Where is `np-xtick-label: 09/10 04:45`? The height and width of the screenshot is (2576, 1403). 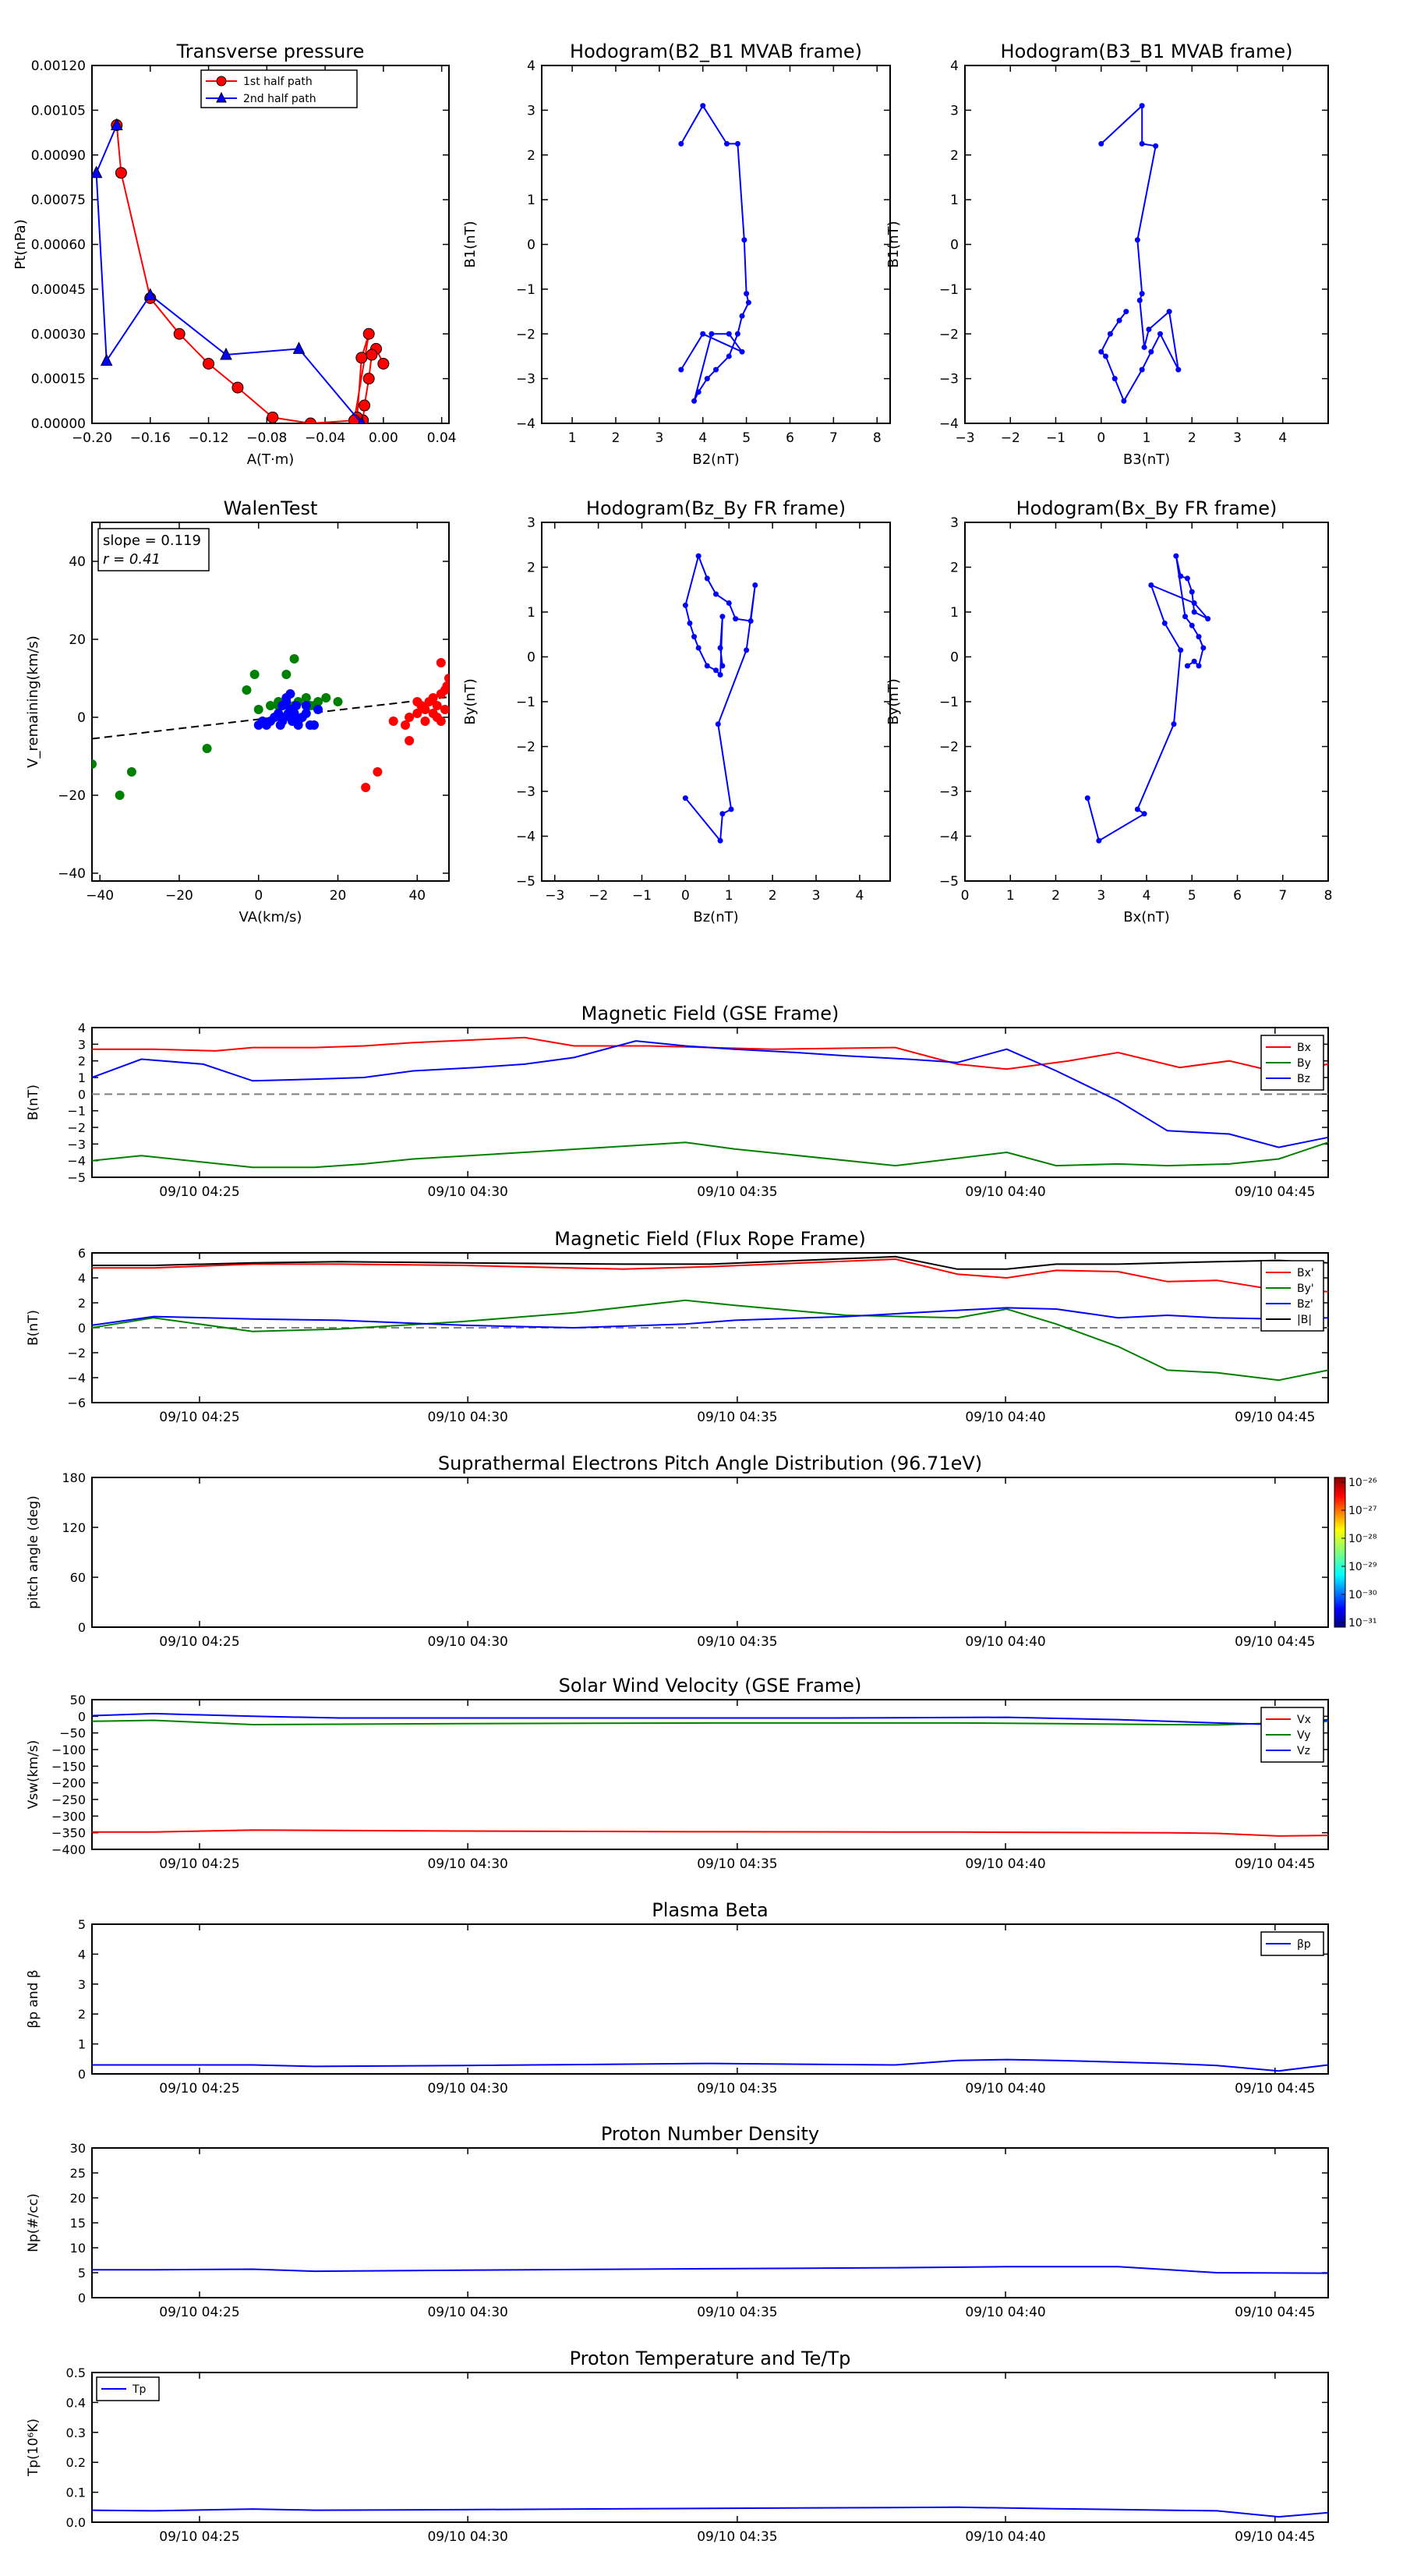 np-xtick-label: 09/10 04:45 is located at coordinates (1275, 2312).